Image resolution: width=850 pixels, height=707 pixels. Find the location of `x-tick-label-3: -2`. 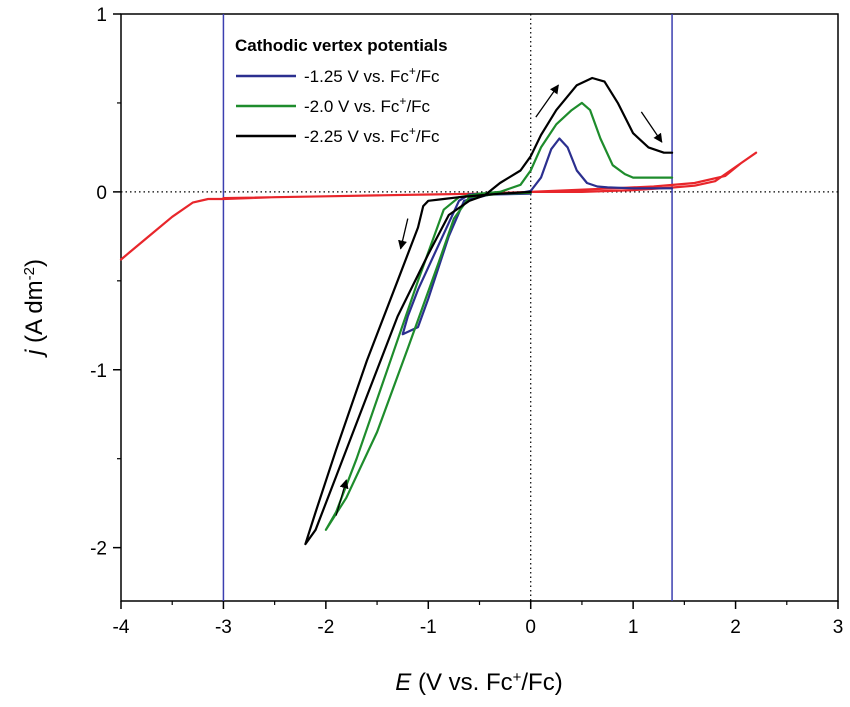

x-tick-label-3: -2 is located at coordinates (325, 627).